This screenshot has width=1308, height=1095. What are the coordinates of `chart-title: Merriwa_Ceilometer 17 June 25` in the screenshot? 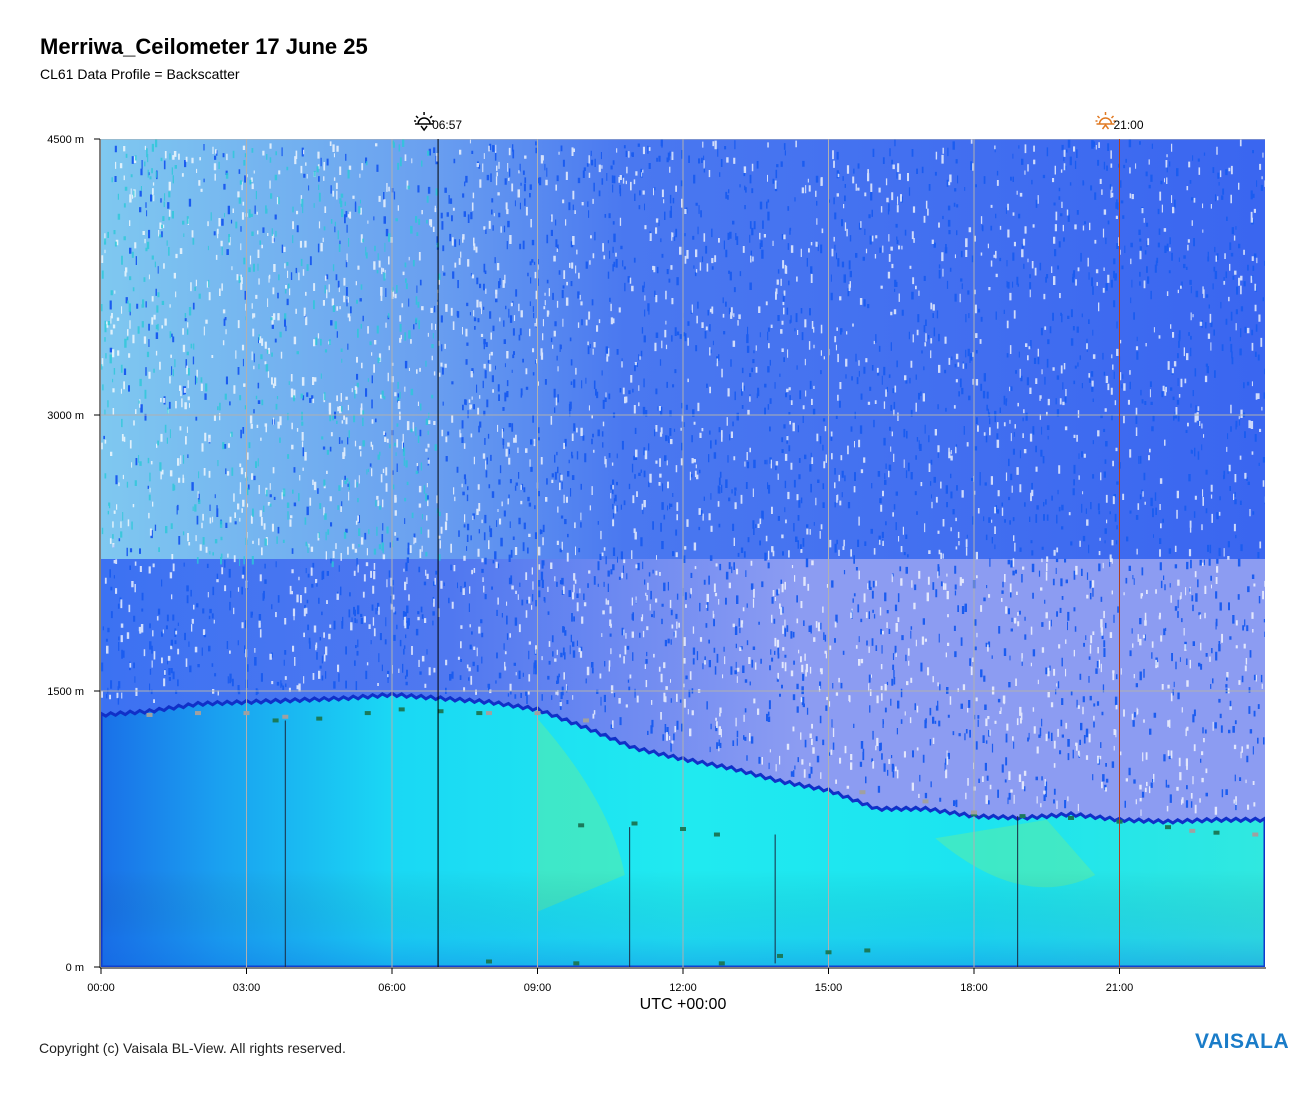 It's located at (204, 46).